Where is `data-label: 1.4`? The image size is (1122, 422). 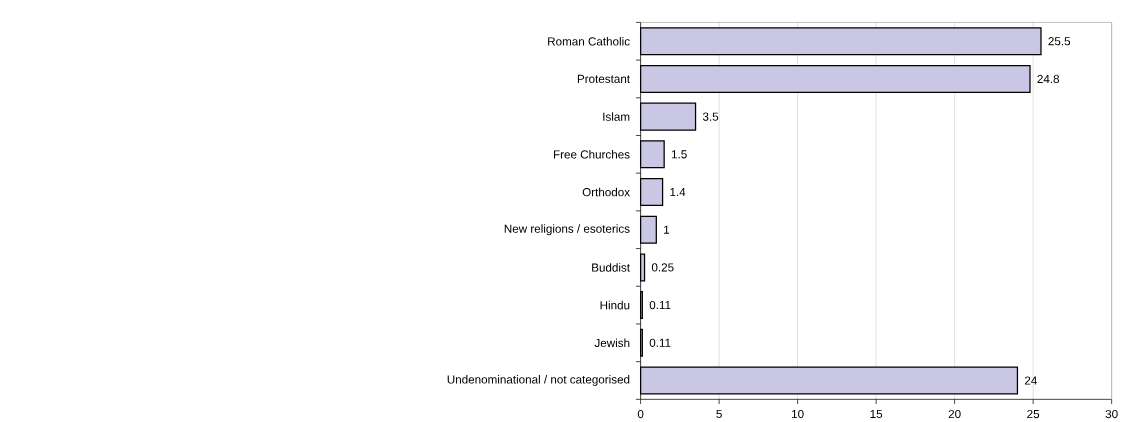 data-label: 1.4 is located at coordinates (678, 192).